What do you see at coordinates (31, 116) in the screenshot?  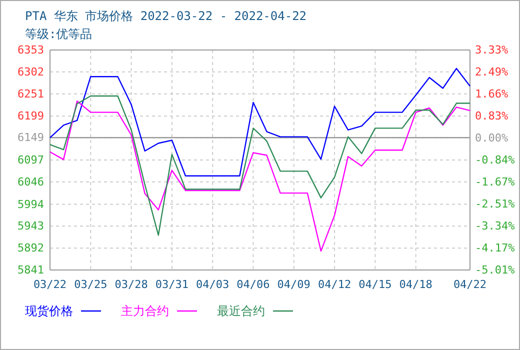 I see `y-tick-label: 6199` at bounding box center [31, 116].